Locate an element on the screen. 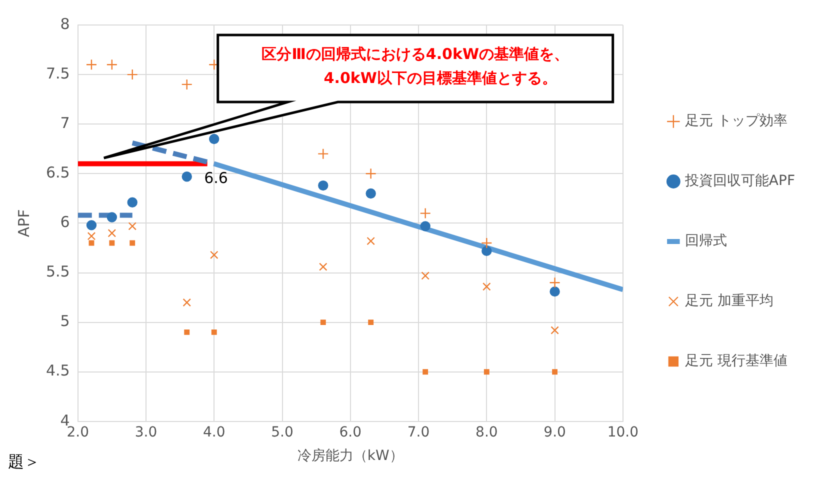 The image size is (821, 481). legend-label: 足元 現行基準値 is located at coordinates (736, 361).